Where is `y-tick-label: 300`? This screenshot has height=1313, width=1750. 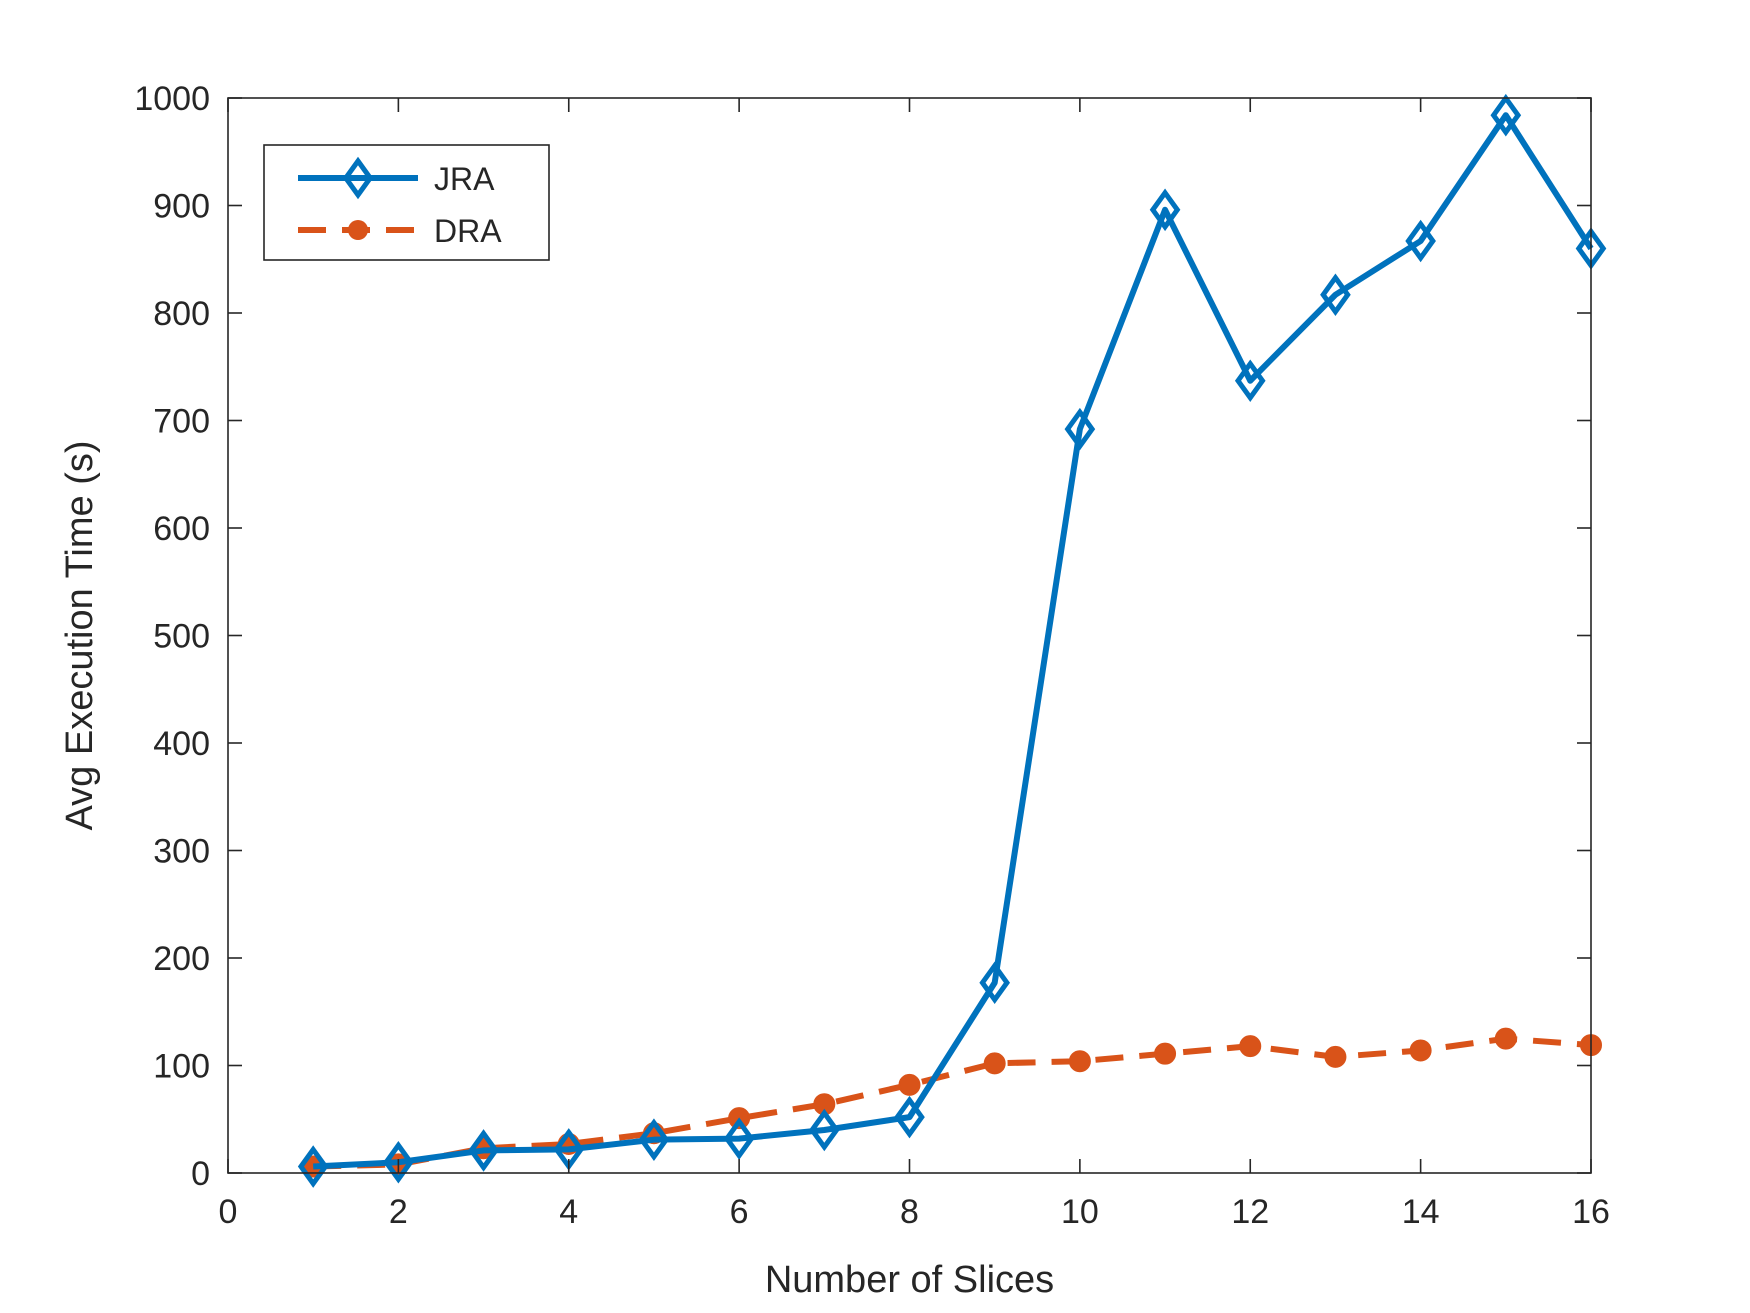 y-tick-label: 300 is located at coordinates (181, 852).